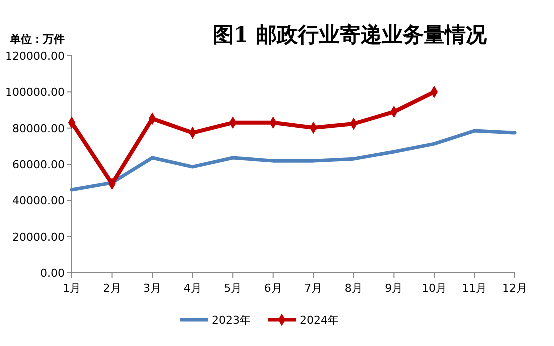 The image size is (554, 346). I want to click on chart-title: 图1 邮政行业寄递业务量情况, so click(350, 34).